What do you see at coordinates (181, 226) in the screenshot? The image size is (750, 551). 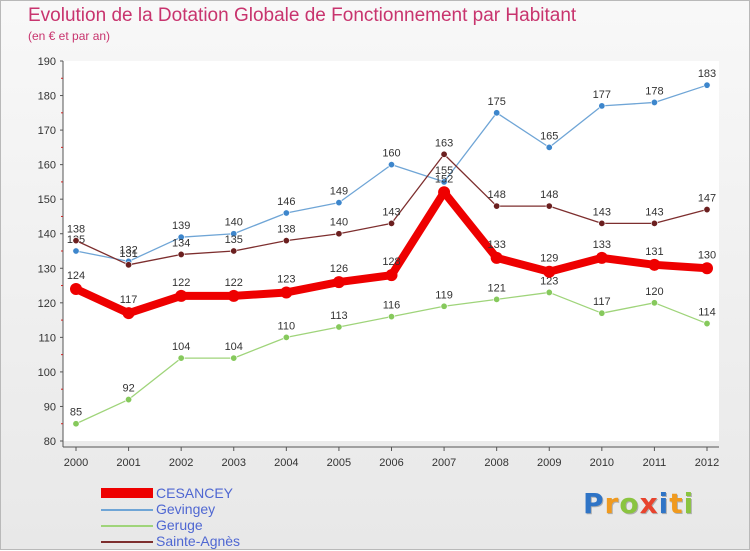 I see `data-label-gevingey: 139` at bounding box center [181, 226].